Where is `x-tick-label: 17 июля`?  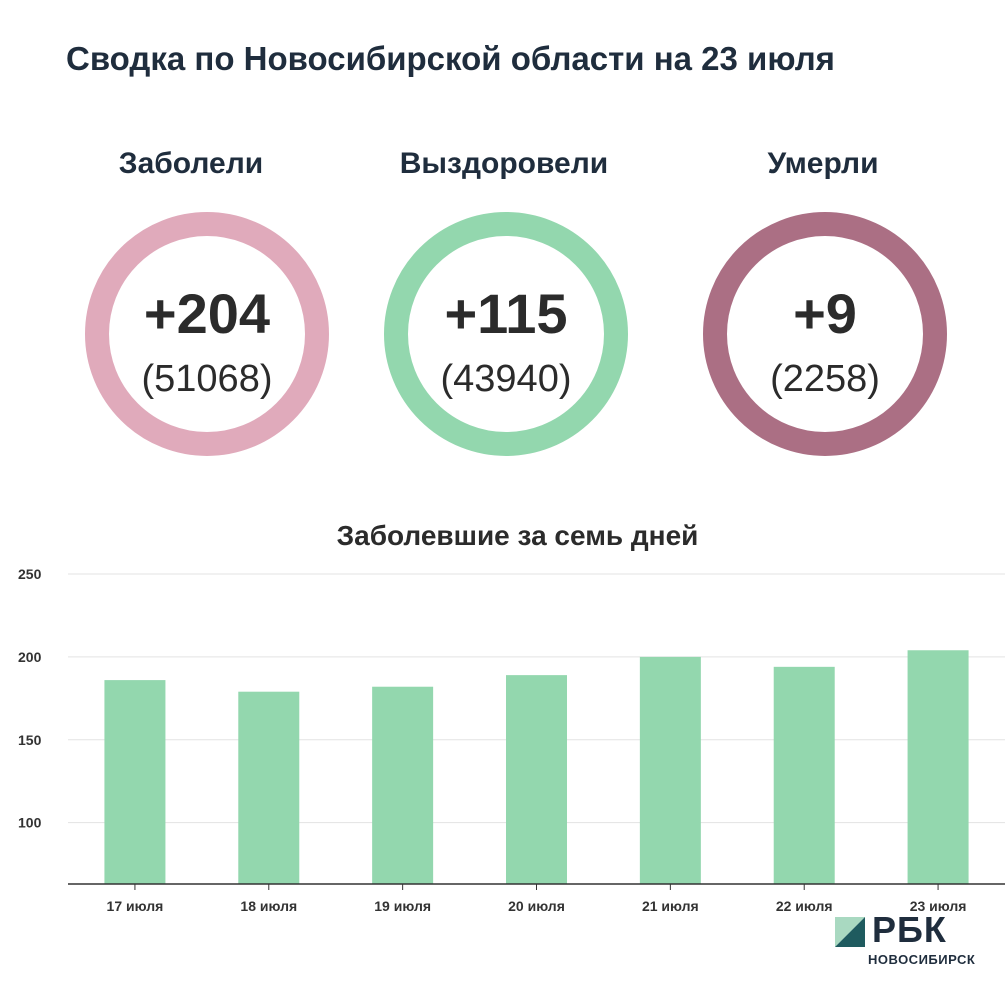
x-tick-label: 17 июля is located at coordinates (135, 906).